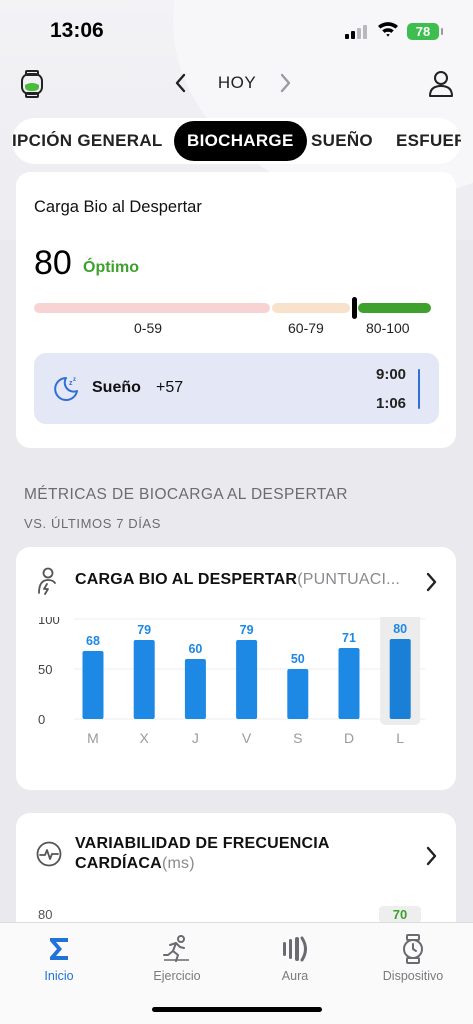 The image size is (473, 1024). What do you see at coordinates (47, 581) in the screenshot?
I see `person-charge-icon` at bounding box center [47, 581].